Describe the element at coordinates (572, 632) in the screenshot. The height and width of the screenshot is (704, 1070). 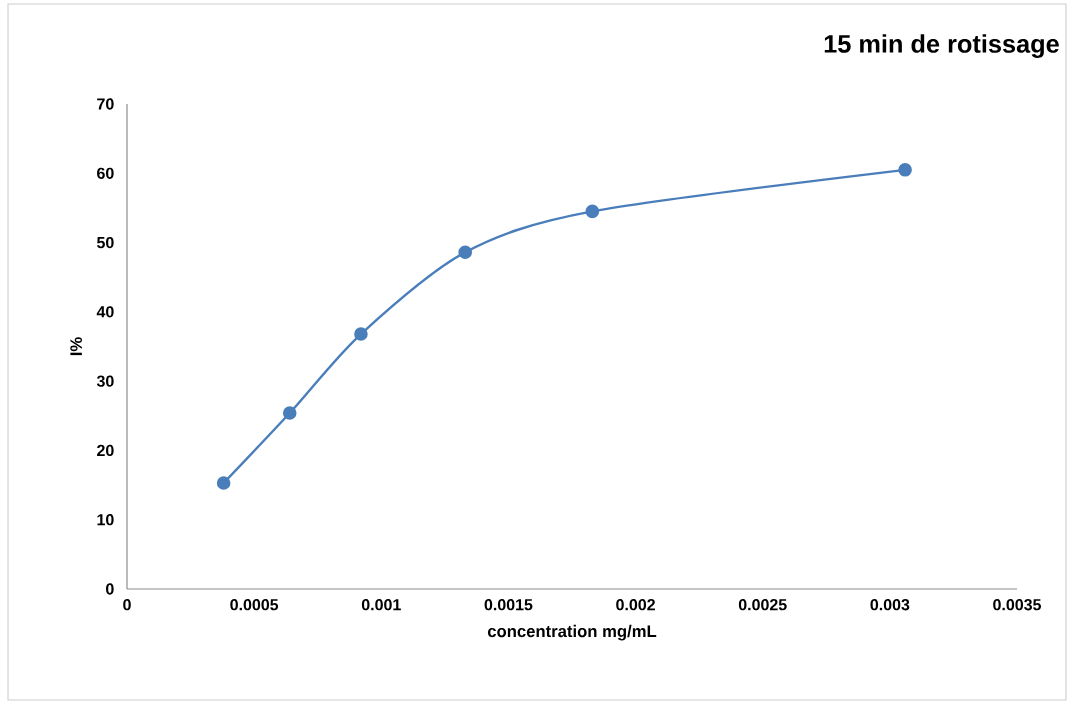
I see `x-axis-title: concentration mg/mL` at that location.